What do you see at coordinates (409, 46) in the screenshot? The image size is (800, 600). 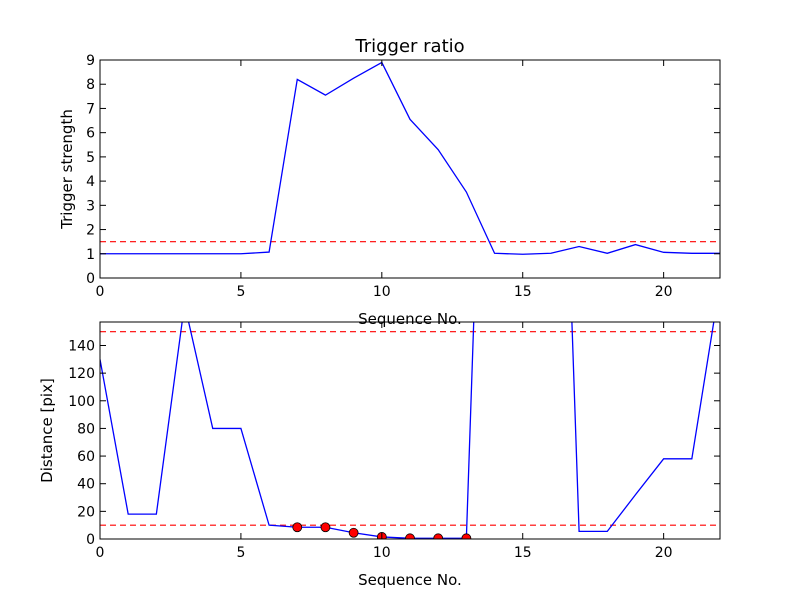 I see `top-chart-title: Trigger ratio` at bounding box center [409, 46].